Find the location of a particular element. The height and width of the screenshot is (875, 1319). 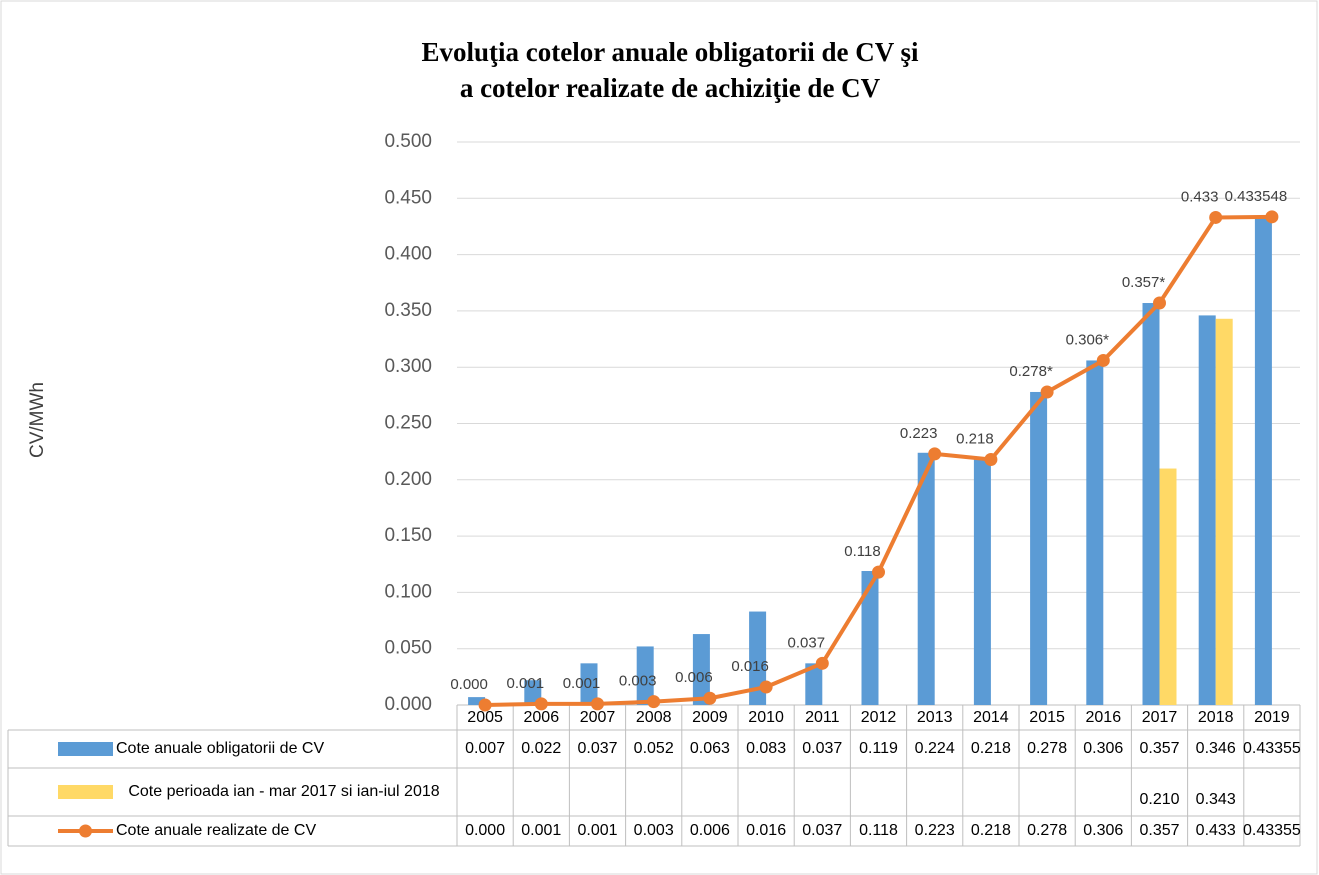

table-value: 0.43355 is located at coordinates (1272, 748).